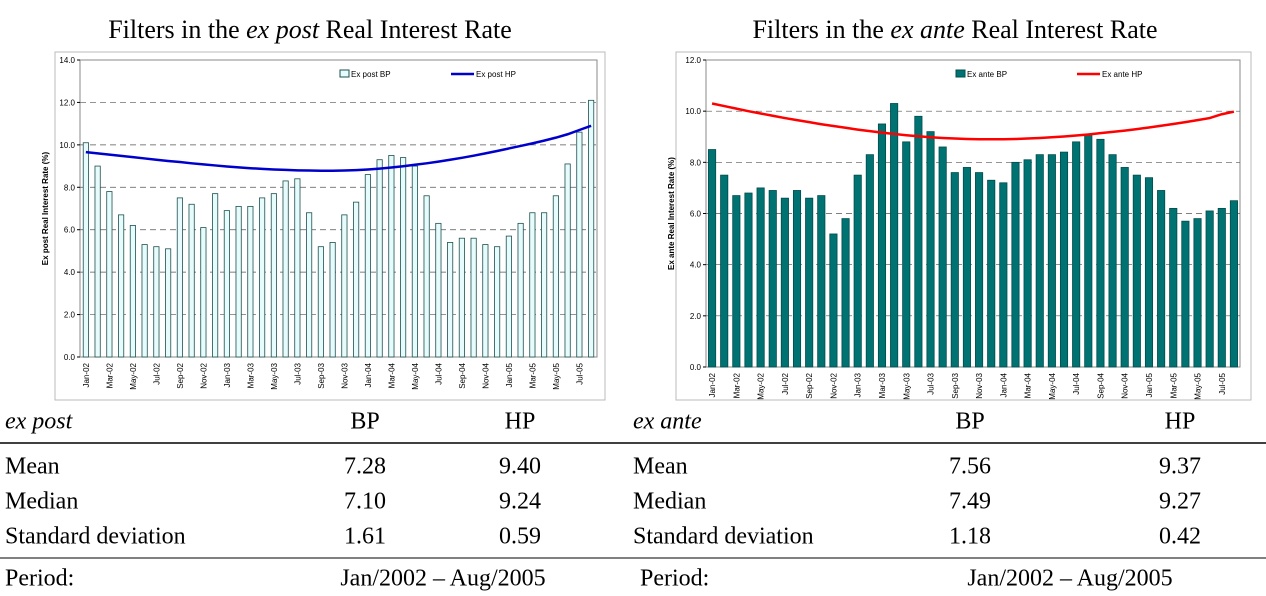 This screenshot has height=596, width=1266. What do you see at coordinates (365, 467) in the screenshot?
I see `table-cell: 7.28` at bounding box center [365, 467].